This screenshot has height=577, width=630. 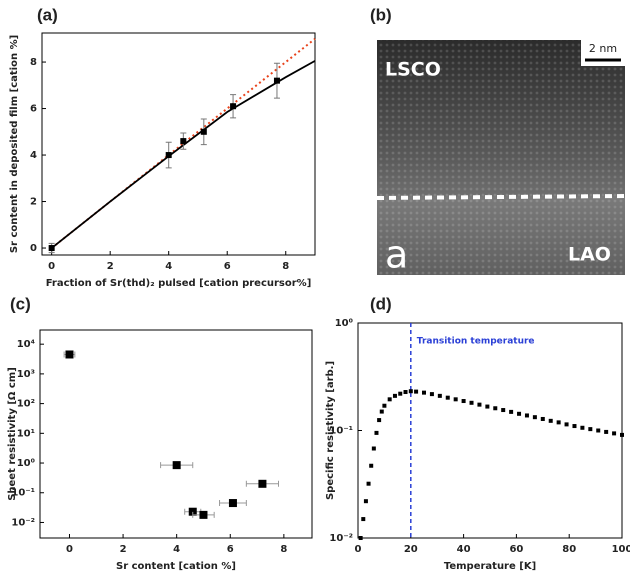 I want to click on y-tick-label: 10³, so click(x=26, y=374).